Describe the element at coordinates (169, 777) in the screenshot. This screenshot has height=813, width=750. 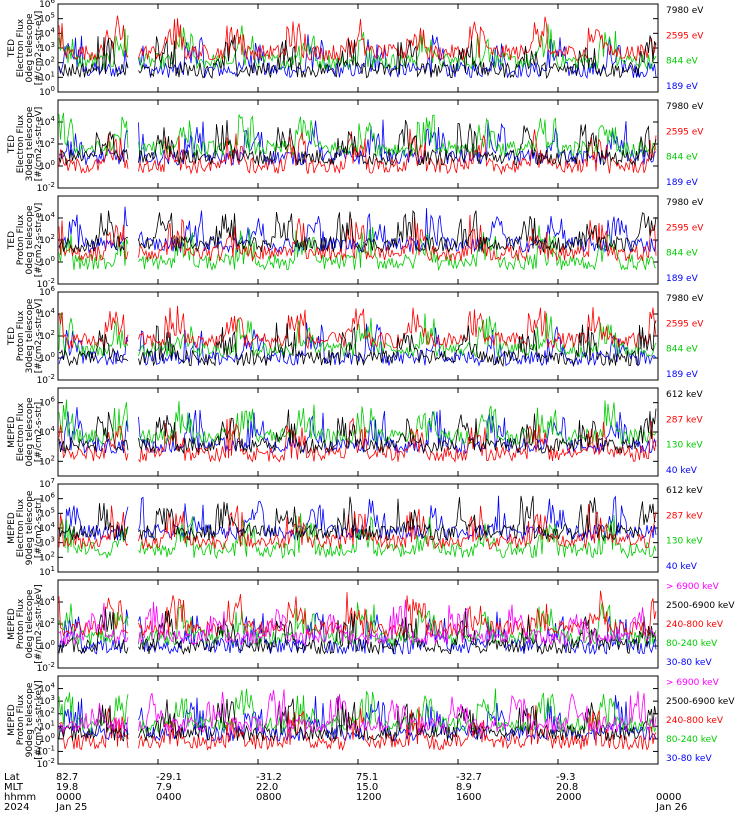
I see `x-tick-value: -29.1` at that location.